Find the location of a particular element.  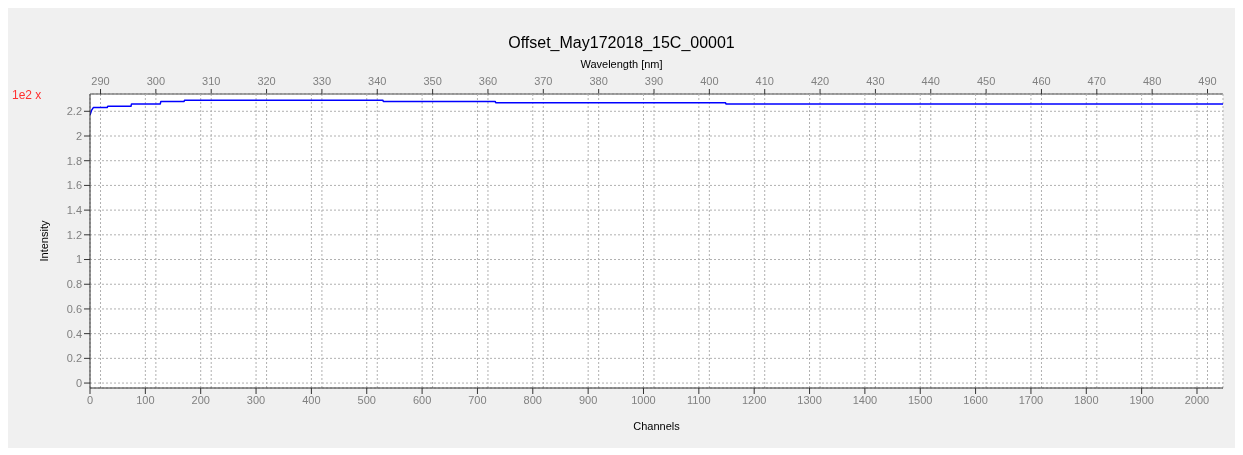

x2-tick-label: 470 is located at coordinates (1096, 81).